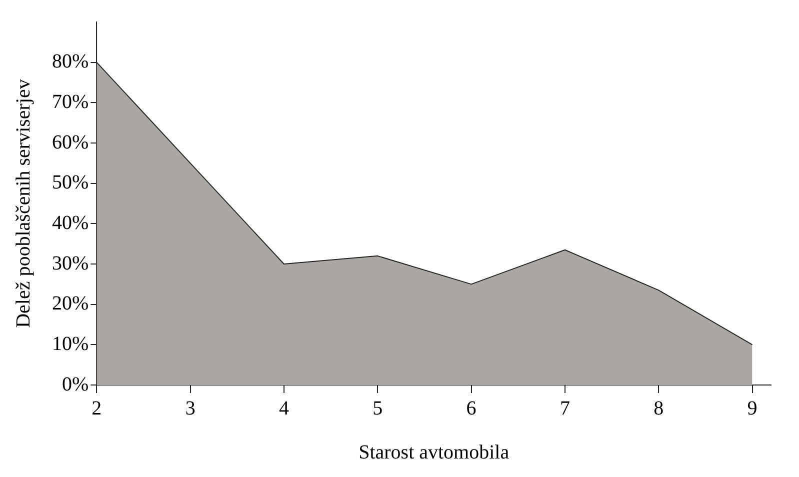 This screenshot has height=477, width=799. What do you see at coordinates (190, 408) in the screenshot?
I see `x-tick-label: 3` at bounding box center [190, 408].